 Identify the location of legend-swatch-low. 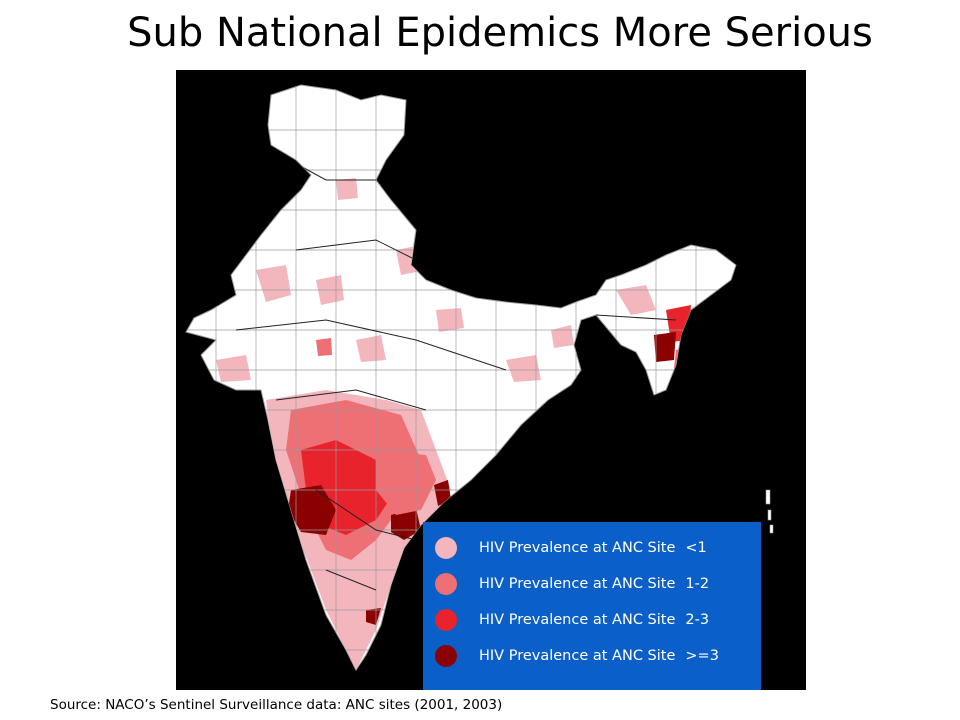
(446, 548).